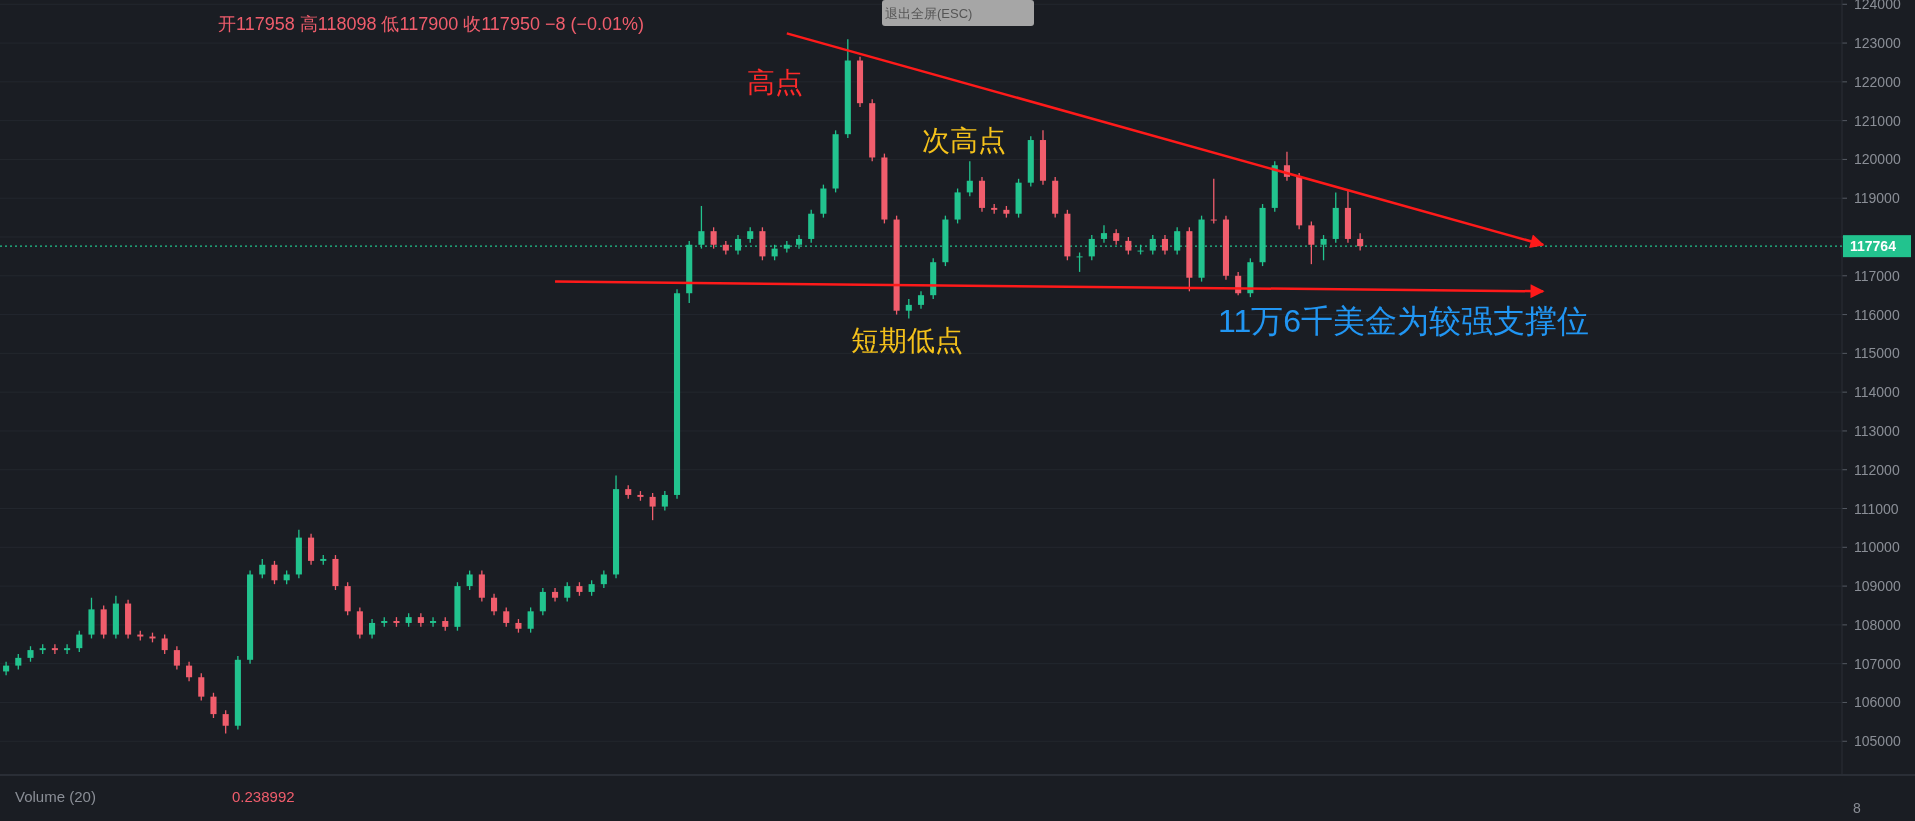 This screenshot has width=1915, height=821. Describe the element at coordinates (1877, 353) in the screenshot. I see `y-tick-label: 115000` at that location.